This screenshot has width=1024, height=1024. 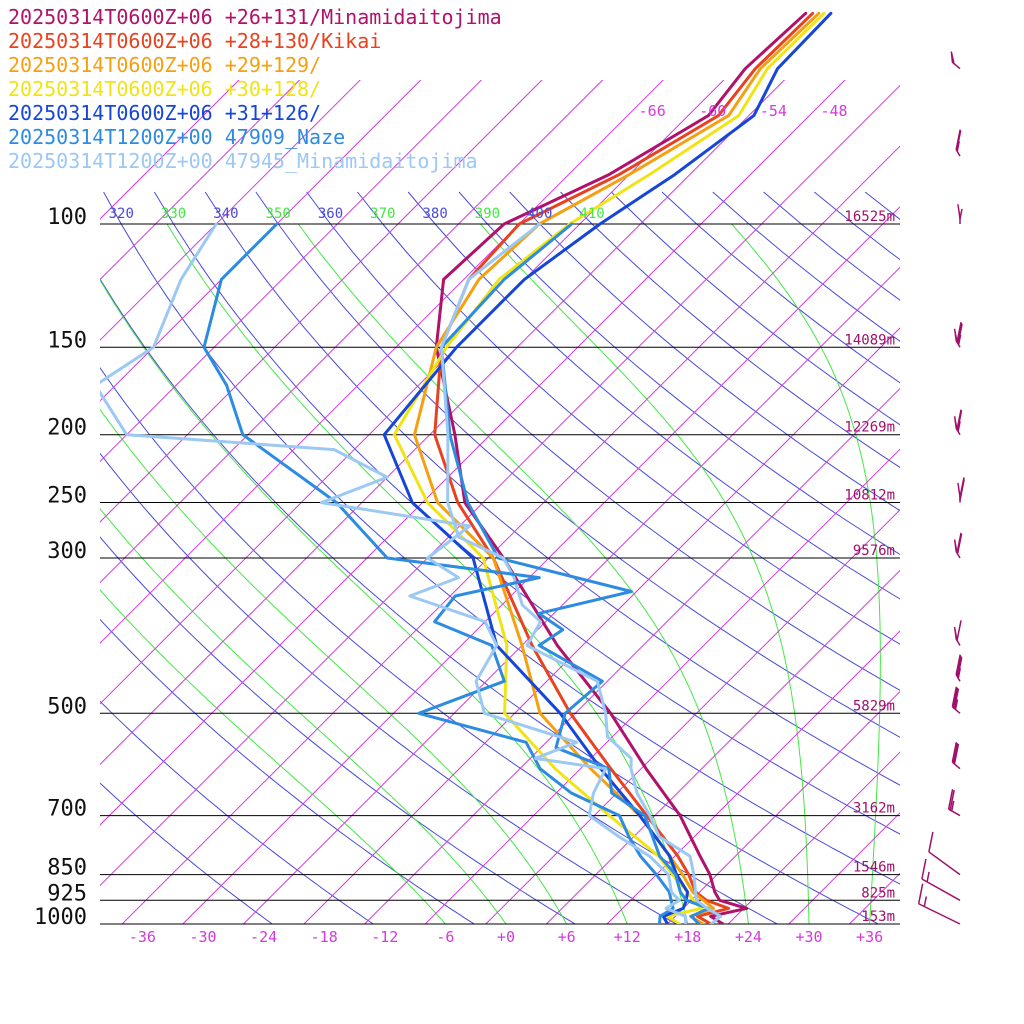 I want to click on legend-entry: 20250314T0600Z+06 +28+130/Kikai, so click(x=194, y=41).